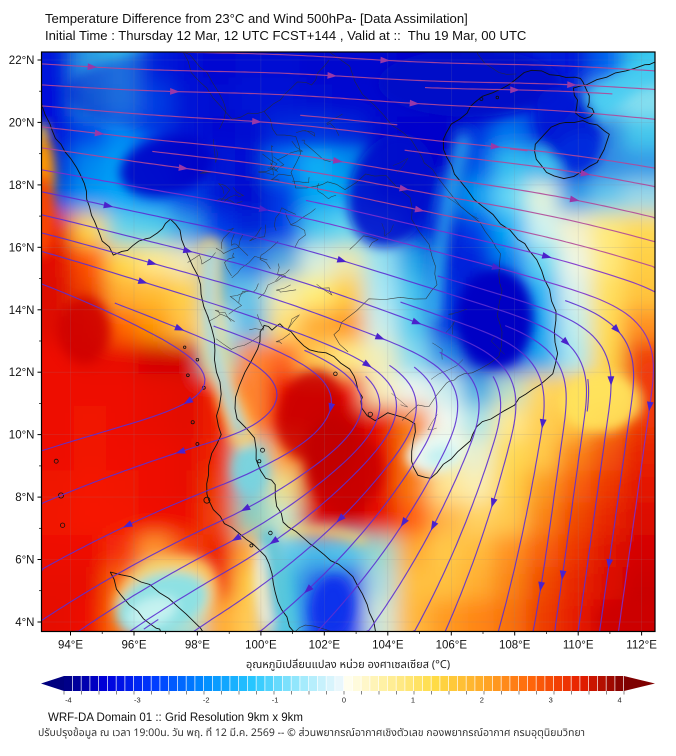 This screenshot has height=756, width=676. I want to click on svg-text: 16°N, so click(22, 248).